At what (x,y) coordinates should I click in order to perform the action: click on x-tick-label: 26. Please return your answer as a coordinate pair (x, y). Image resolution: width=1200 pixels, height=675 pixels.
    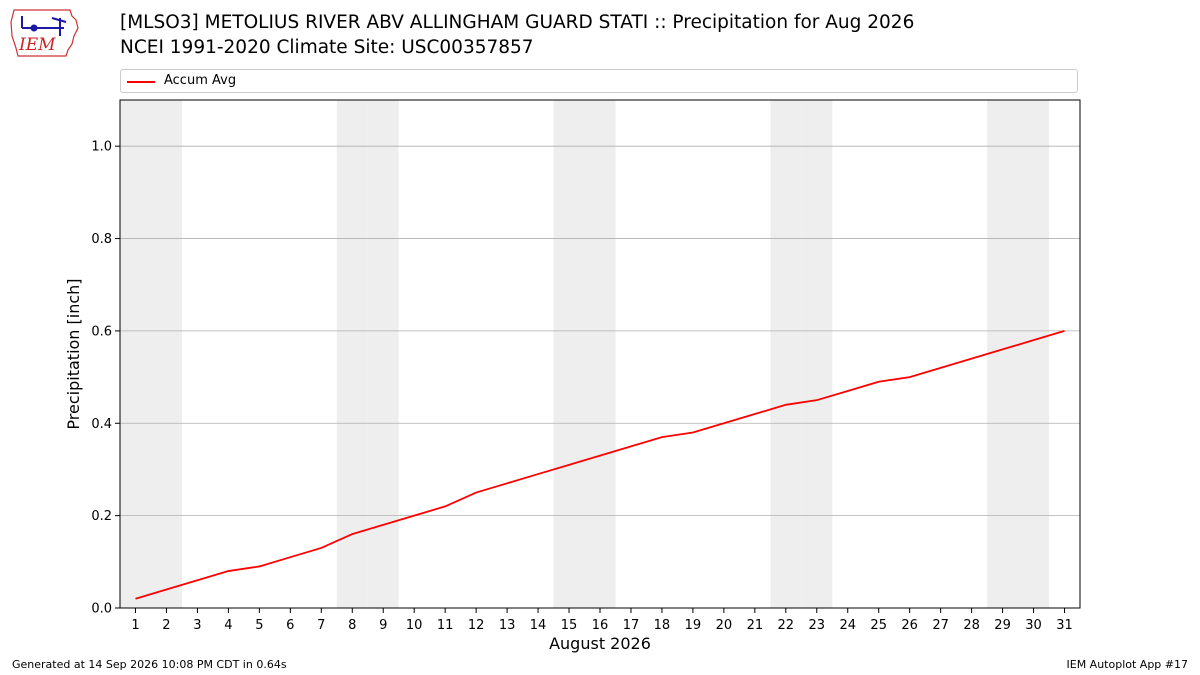
    Looking at the image, I should click on (909, 625).